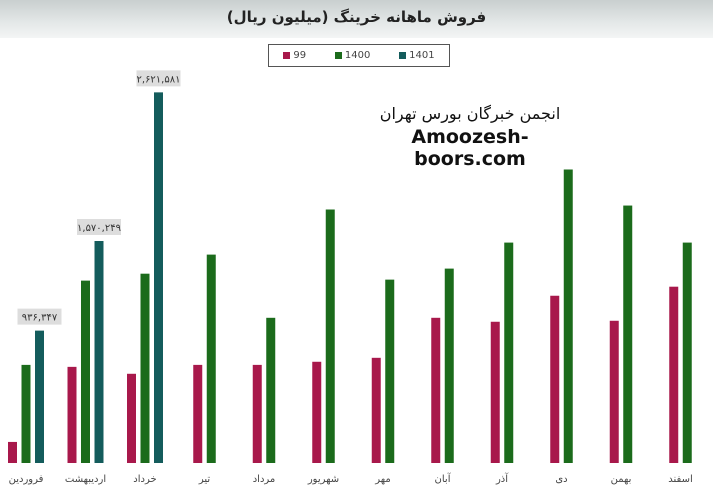 The height and width of the screenshot is (489, 713). What do you see at coordinates (26, 479) in the screenshot?
I see `x-tick-label: فروردین` at bounding box center [26, 479].